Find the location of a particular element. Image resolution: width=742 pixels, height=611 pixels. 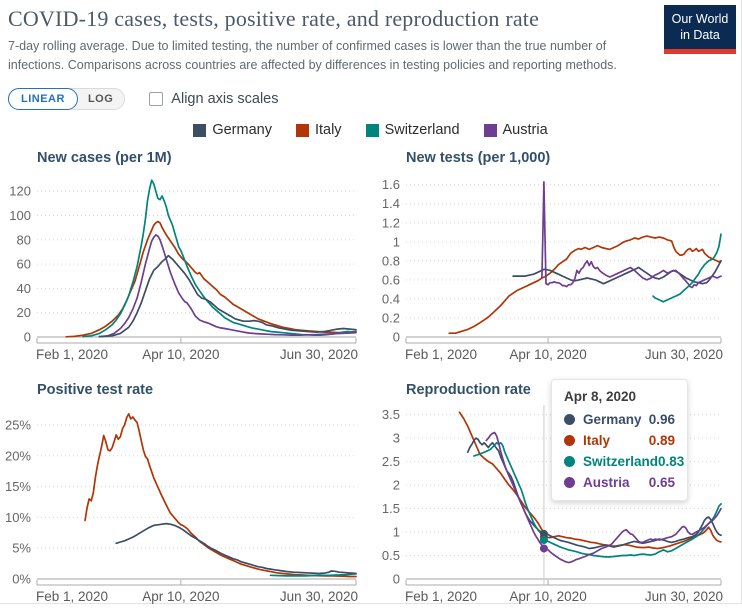

tooltip-value: 0.96 is located at coordinates (661, 419).